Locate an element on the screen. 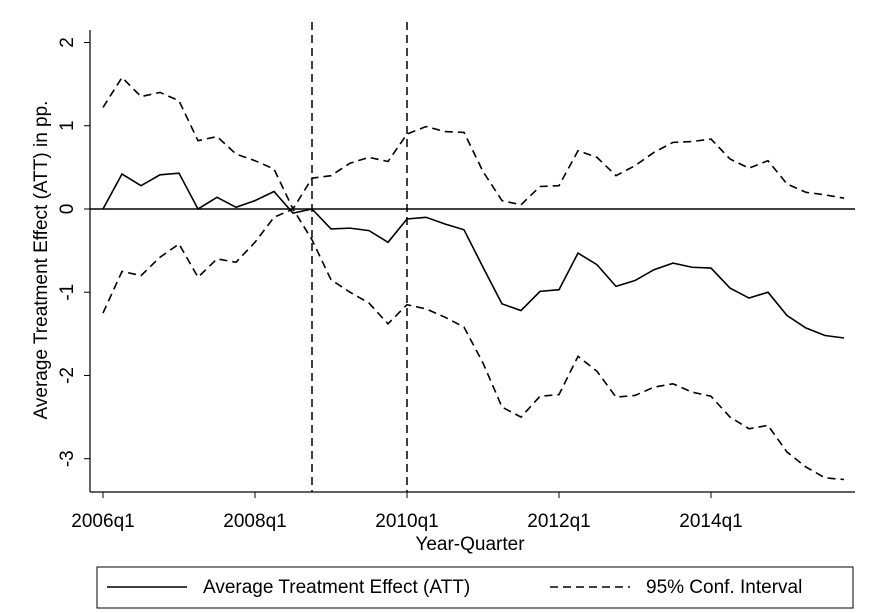  y-tick-label: -1 is located at coordinates (67, 292).